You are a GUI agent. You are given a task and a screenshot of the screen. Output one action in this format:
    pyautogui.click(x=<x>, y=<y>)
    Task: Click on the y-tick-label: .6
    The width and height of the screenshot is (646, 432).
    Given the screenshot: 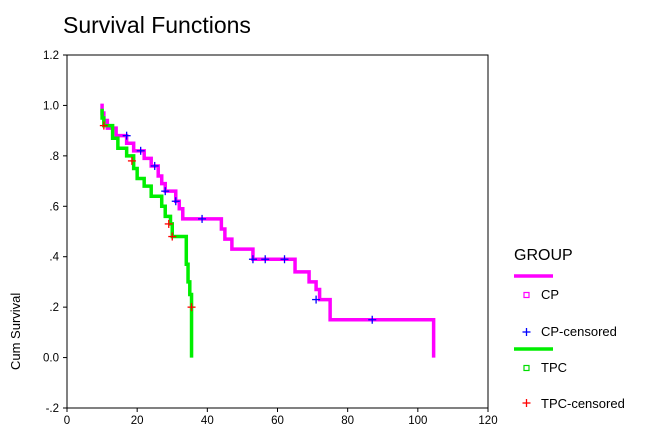 What is the action you would take?
    pyautogui.click(x=54, y=207)
    